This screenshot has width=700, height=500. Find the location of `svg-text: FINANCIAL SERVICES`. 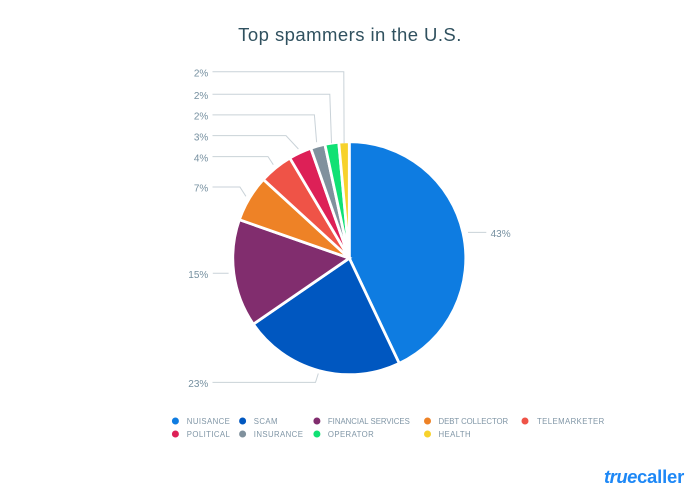

svg-text: FINANCIAL SERVICES is located at coordinates (369, 421).